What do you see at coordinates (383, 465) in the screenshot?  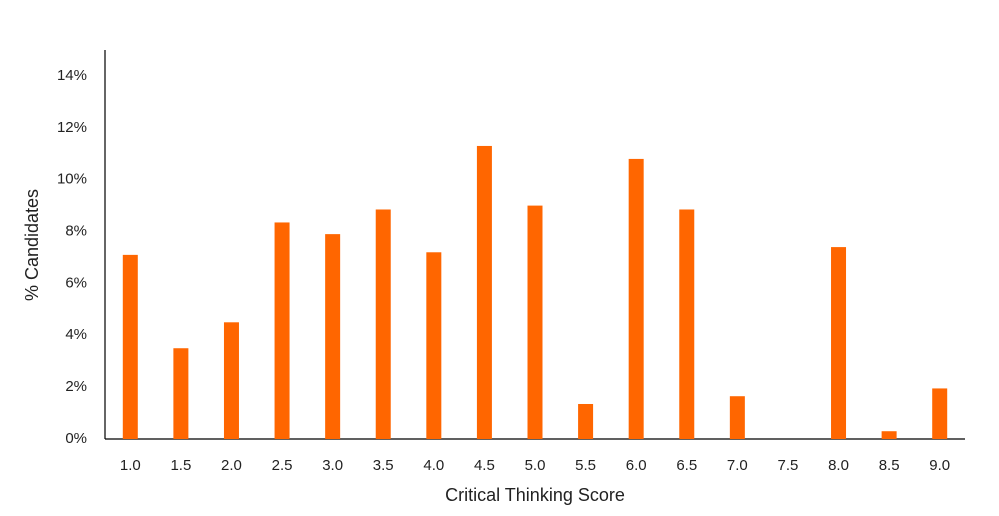 I see `x-tick-label: 3.5` at bounding box center [383, 465].